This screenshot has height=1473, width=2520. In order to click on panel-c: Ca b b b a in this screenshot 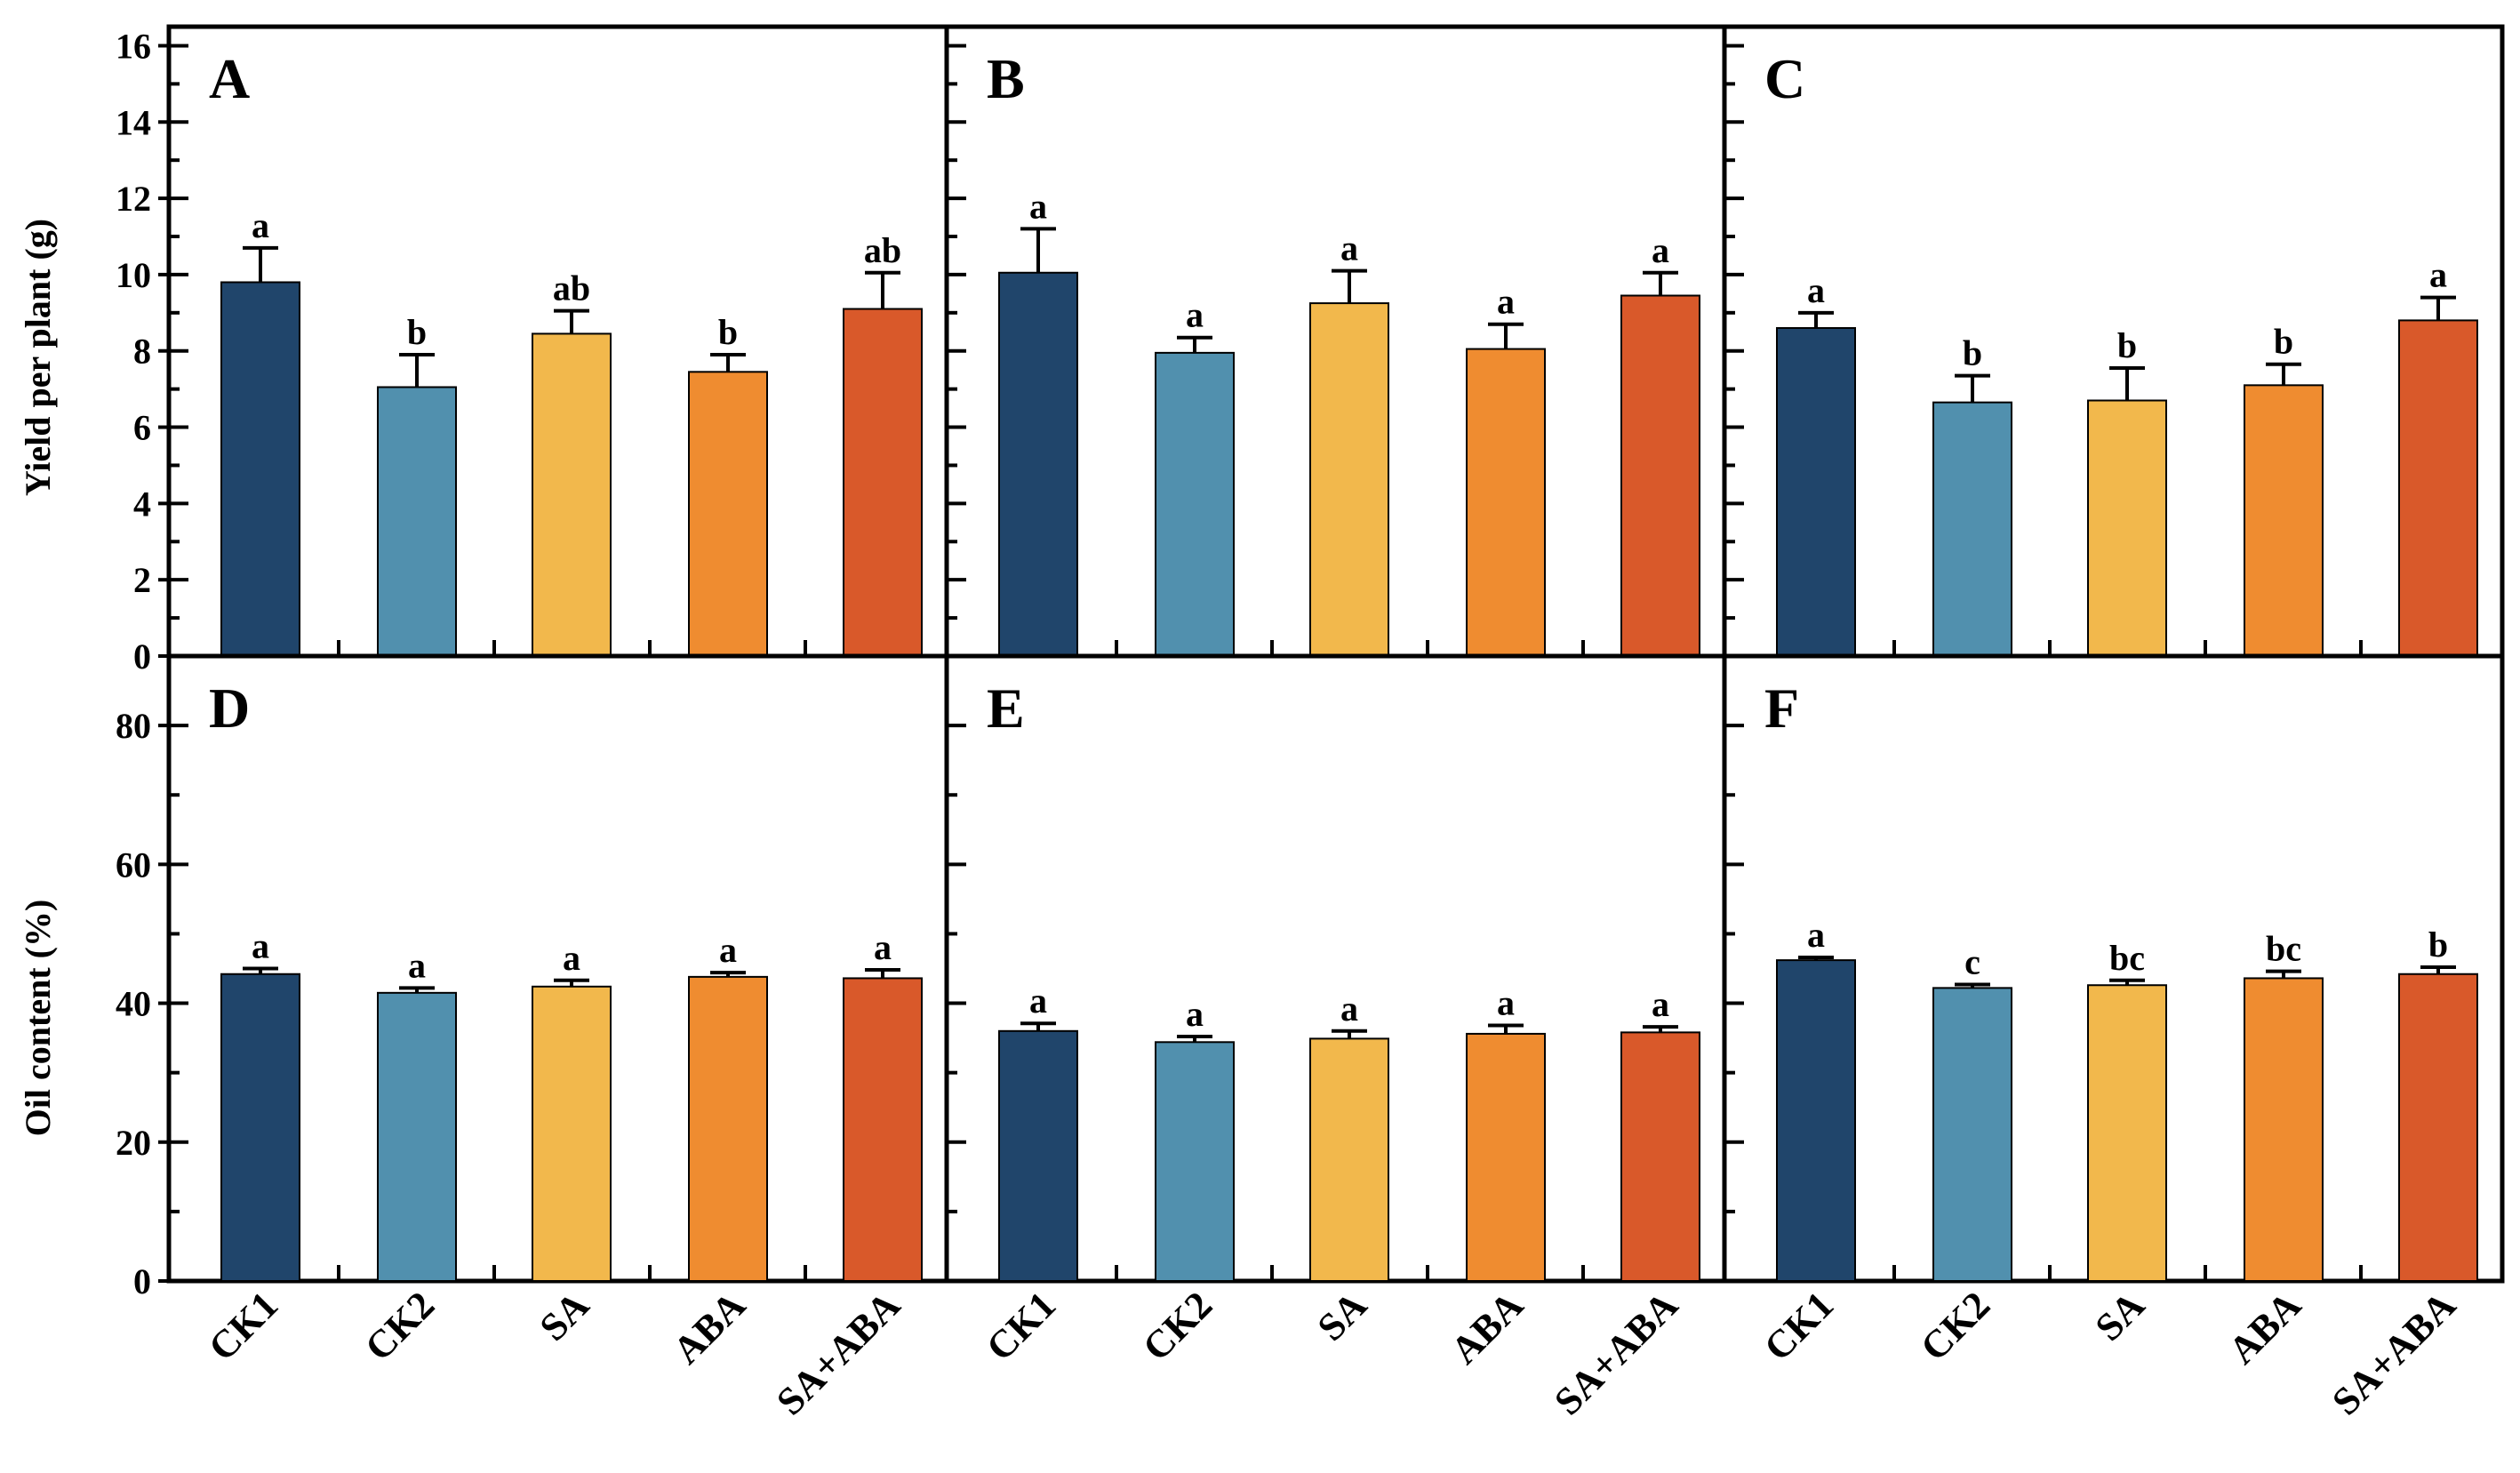, I will do `click(2113, 341)`.